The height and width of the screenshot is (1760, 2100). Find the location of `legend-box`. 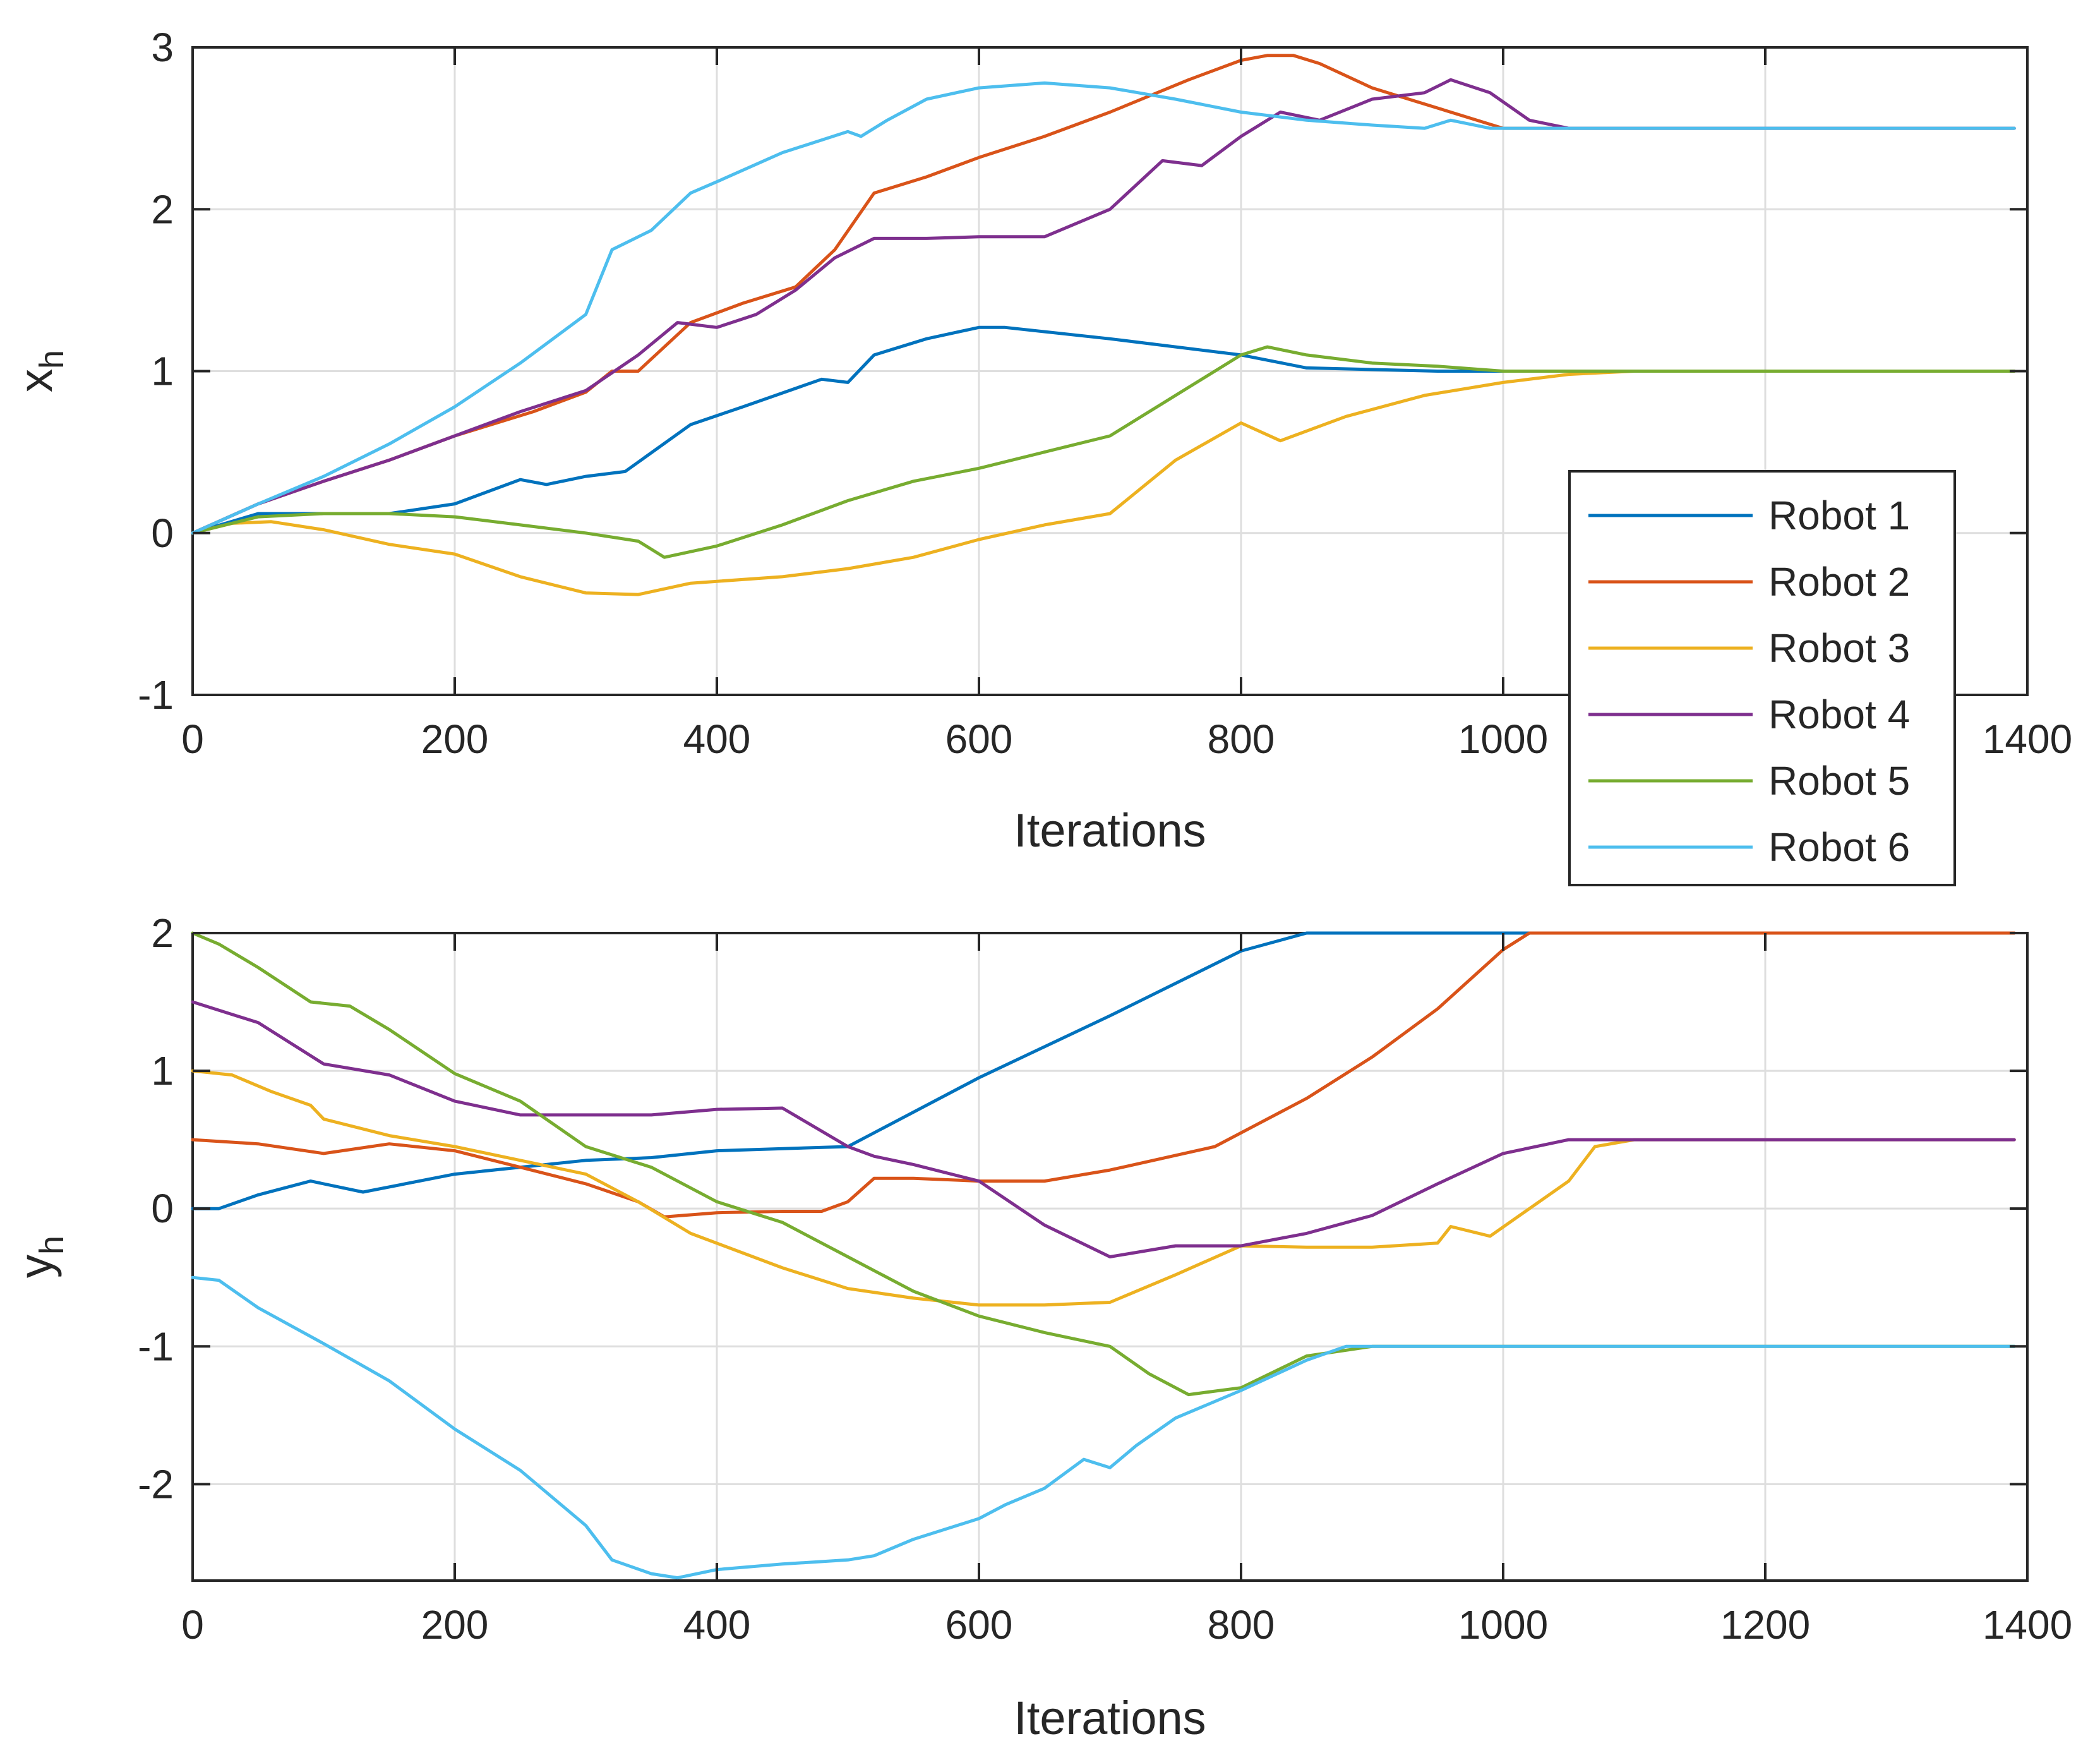

legend-box is located at coordinates (1762, 678).